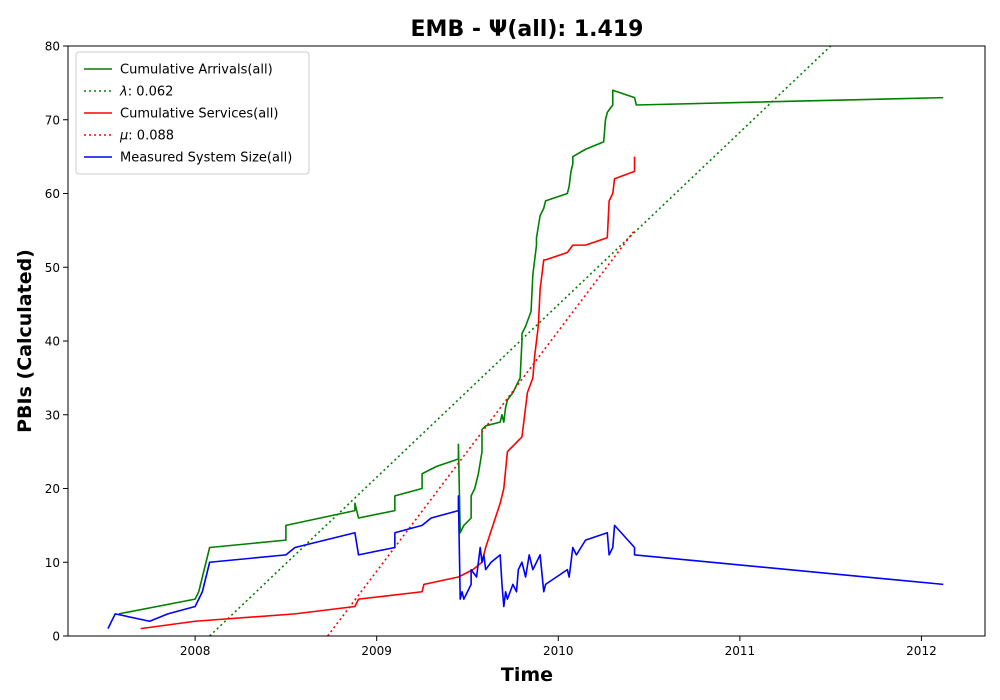  I want to click on legend-label-1: Cumulative Arrivals(all), so click(196, 70).